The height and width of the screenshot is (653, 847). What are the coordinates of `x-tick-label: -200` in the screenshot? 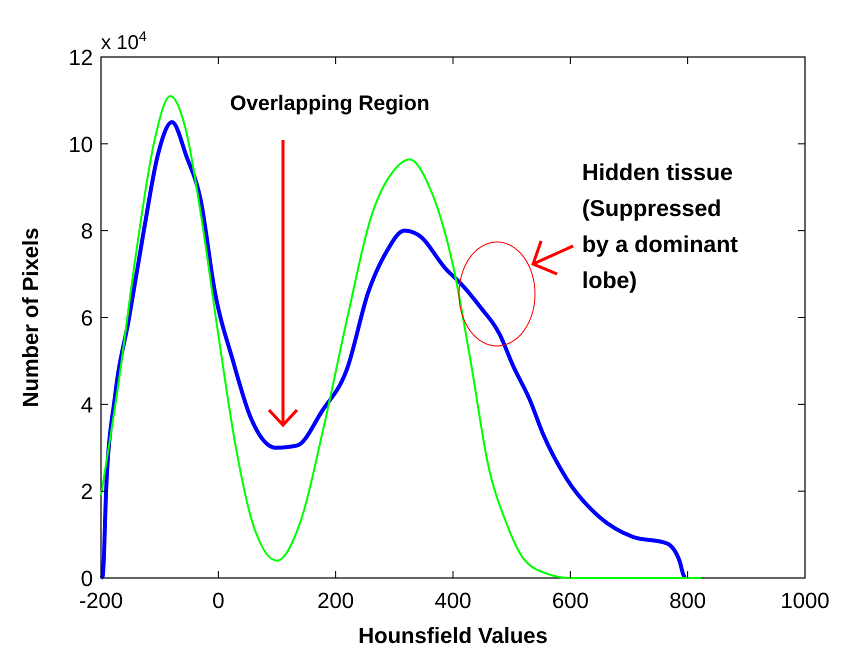 It's located at (101, 600).